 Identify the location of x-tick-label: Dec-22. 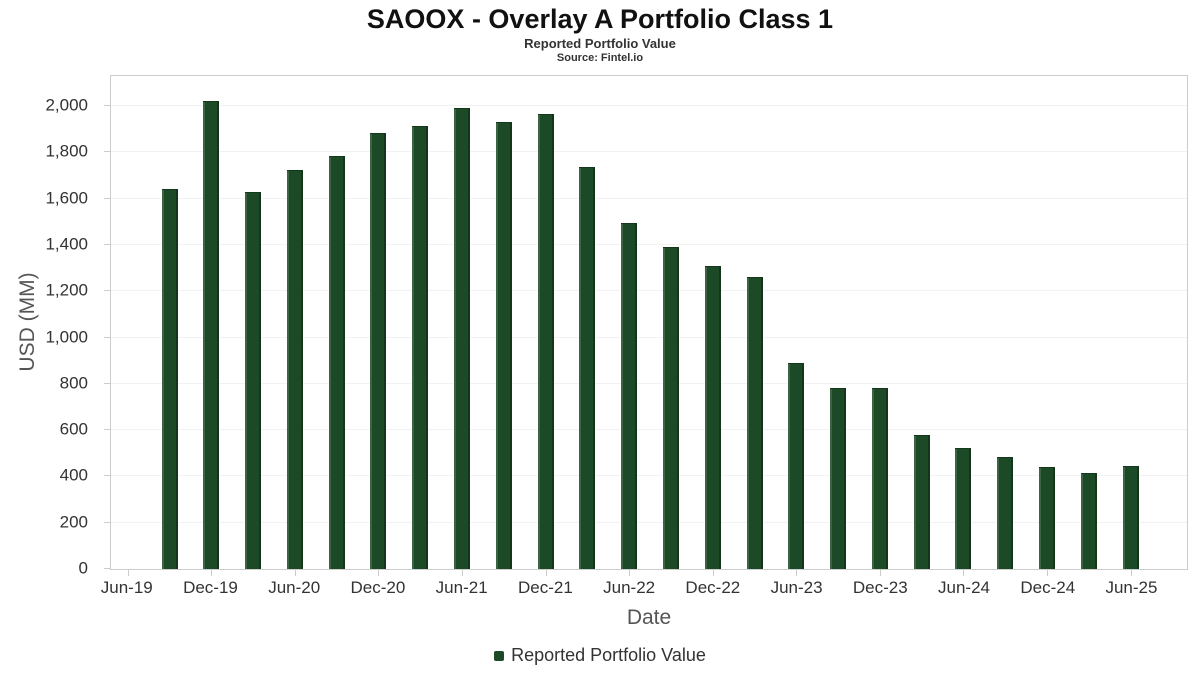
(713, 587).